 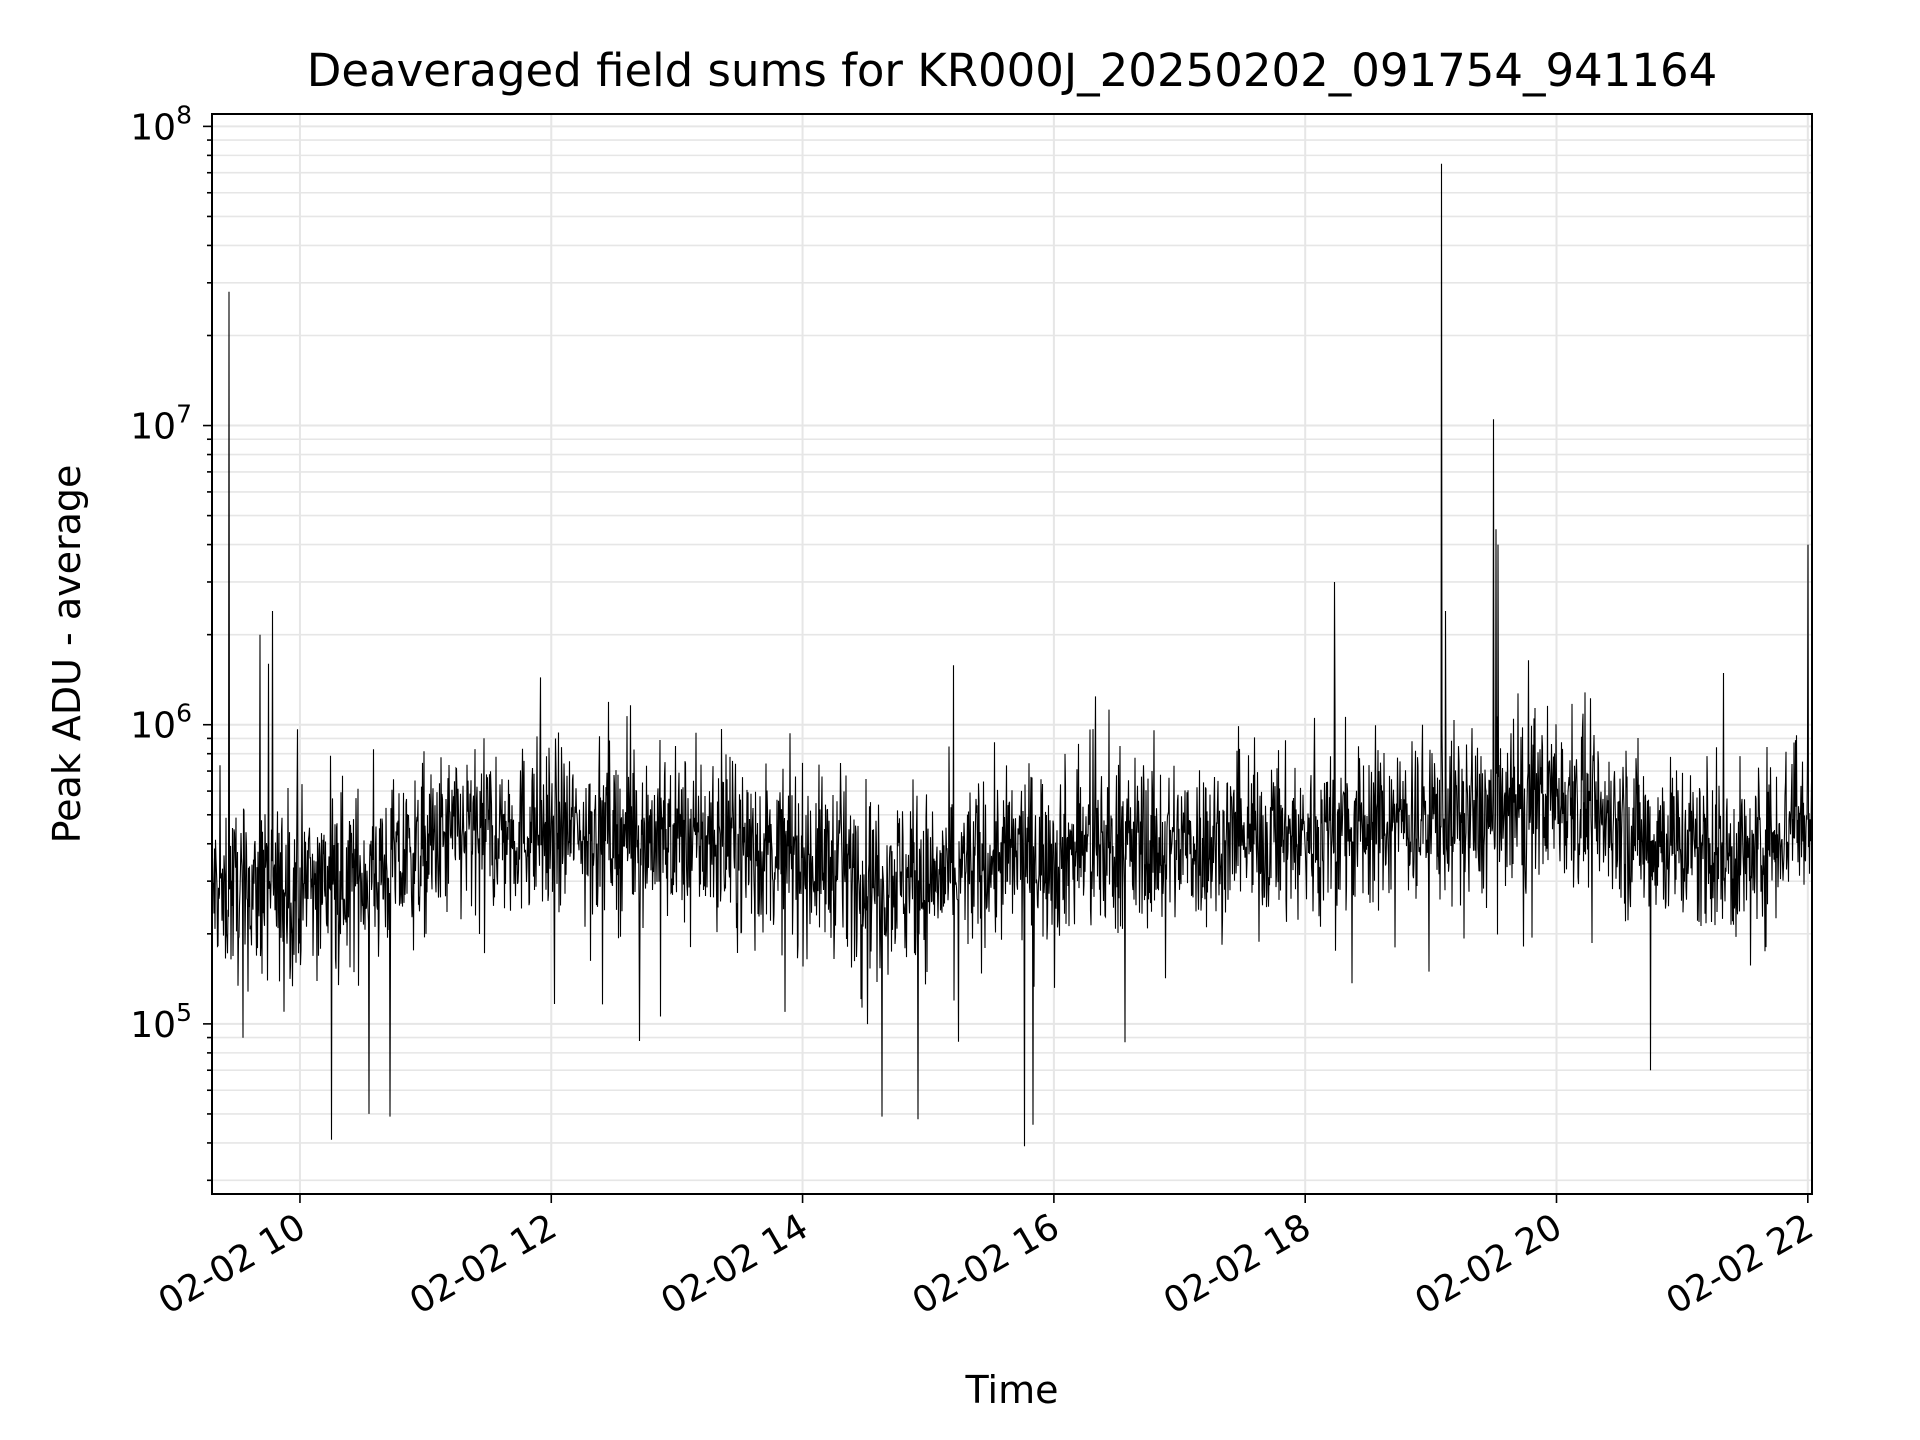 I want to click on y-tick-label: 10⁷, so click(x=161, y=424).